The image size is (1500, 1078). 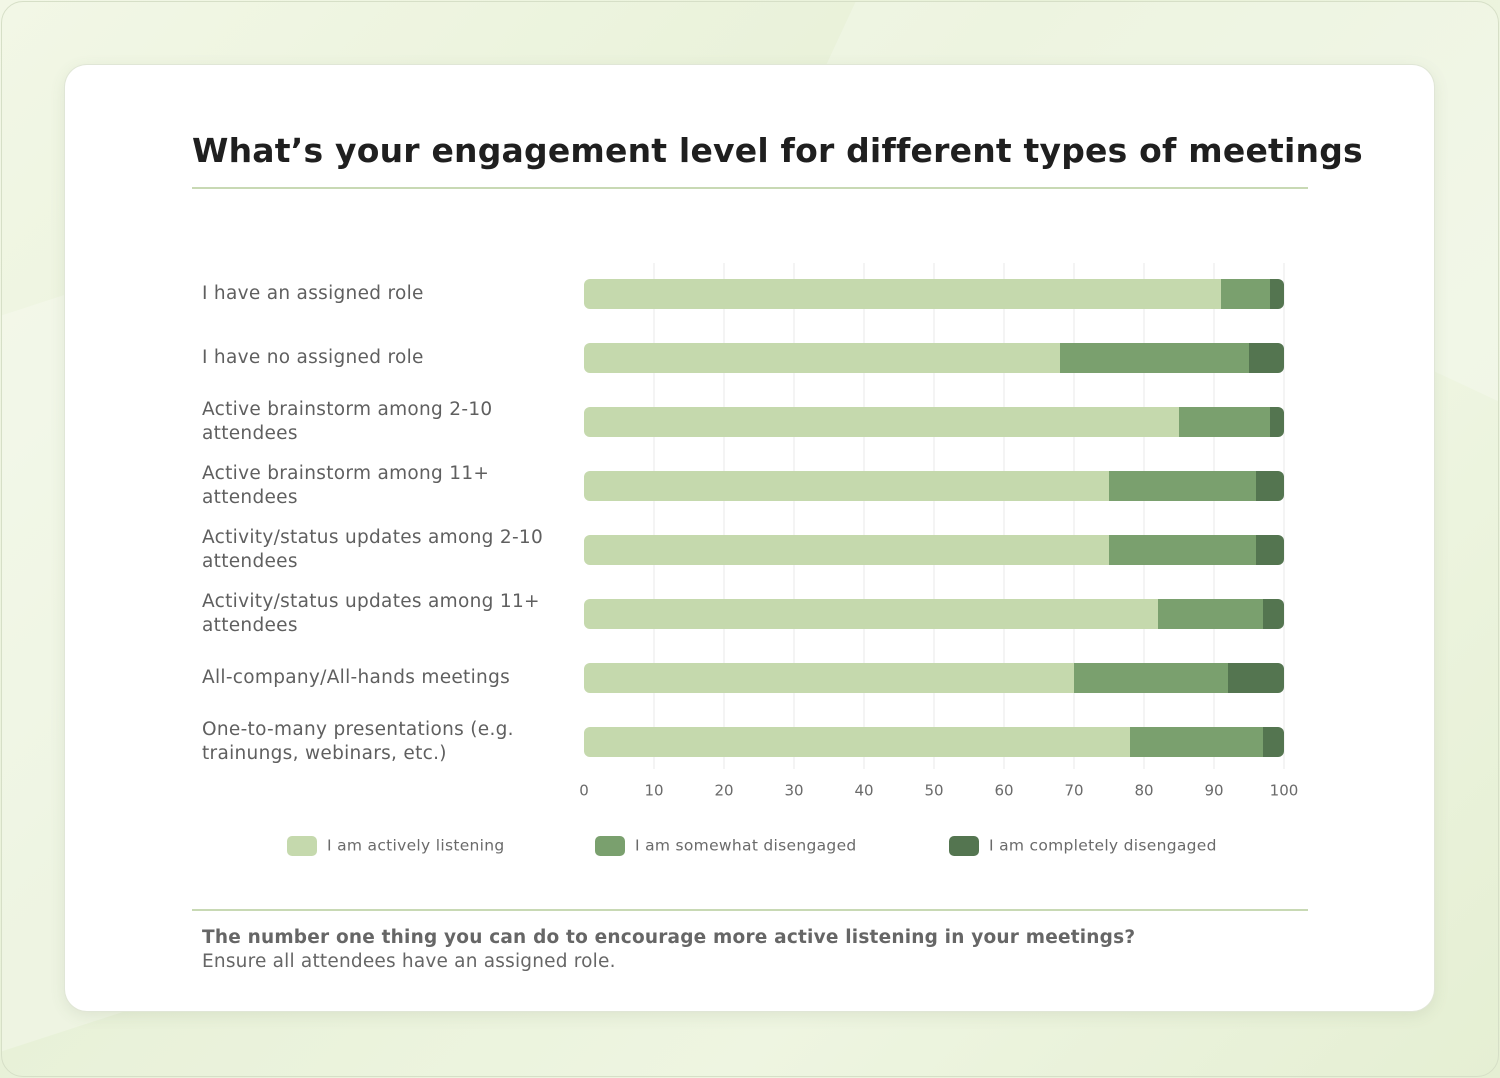 I want to click on x-tick-label: 0, so click(x=584, y=791).